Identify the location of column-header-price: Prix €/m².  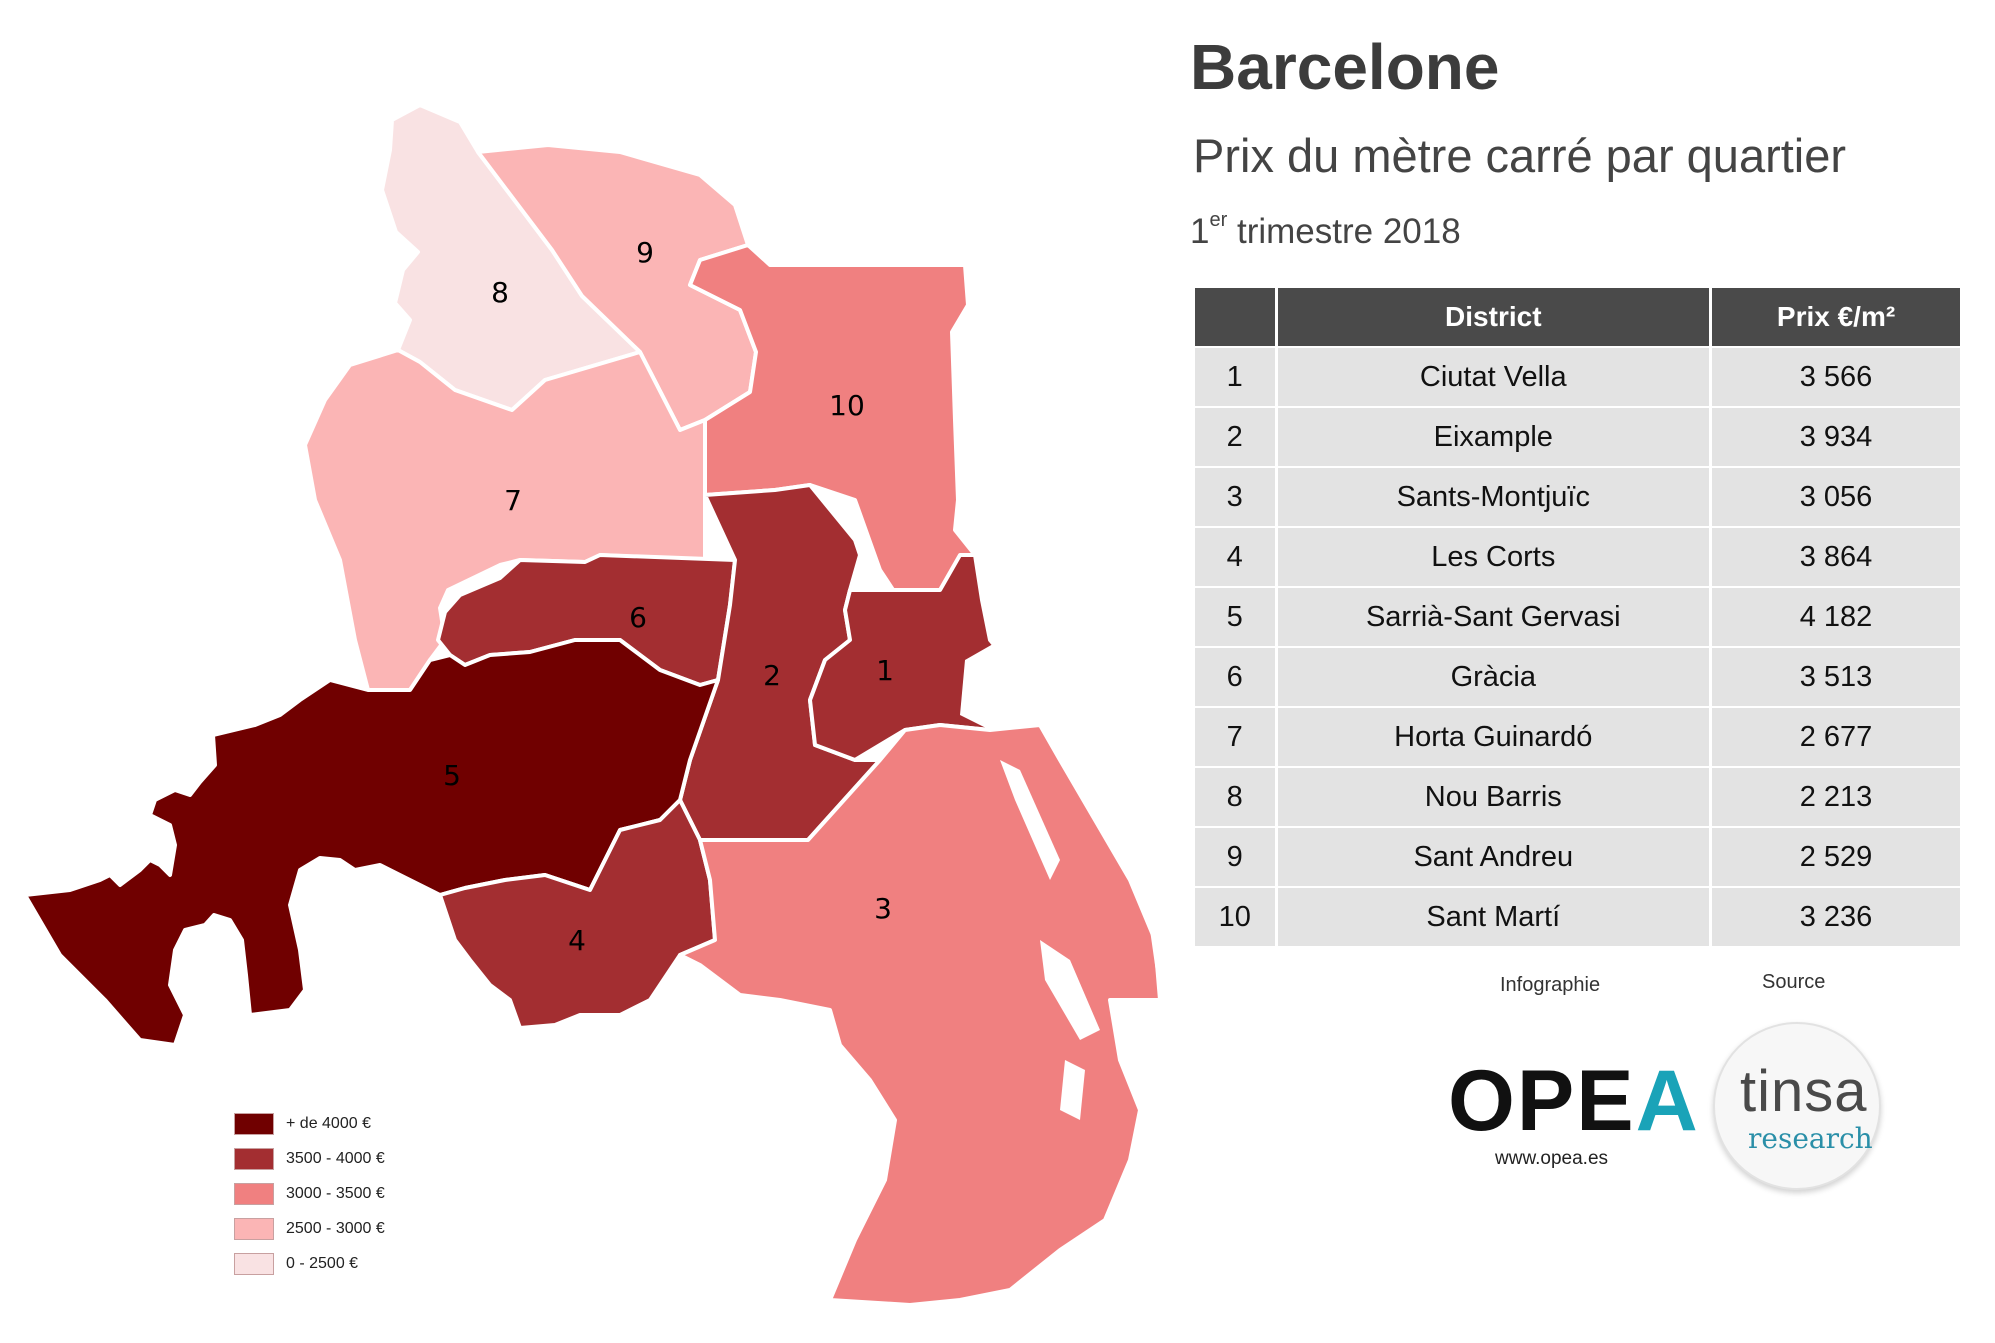
(1834, 317).